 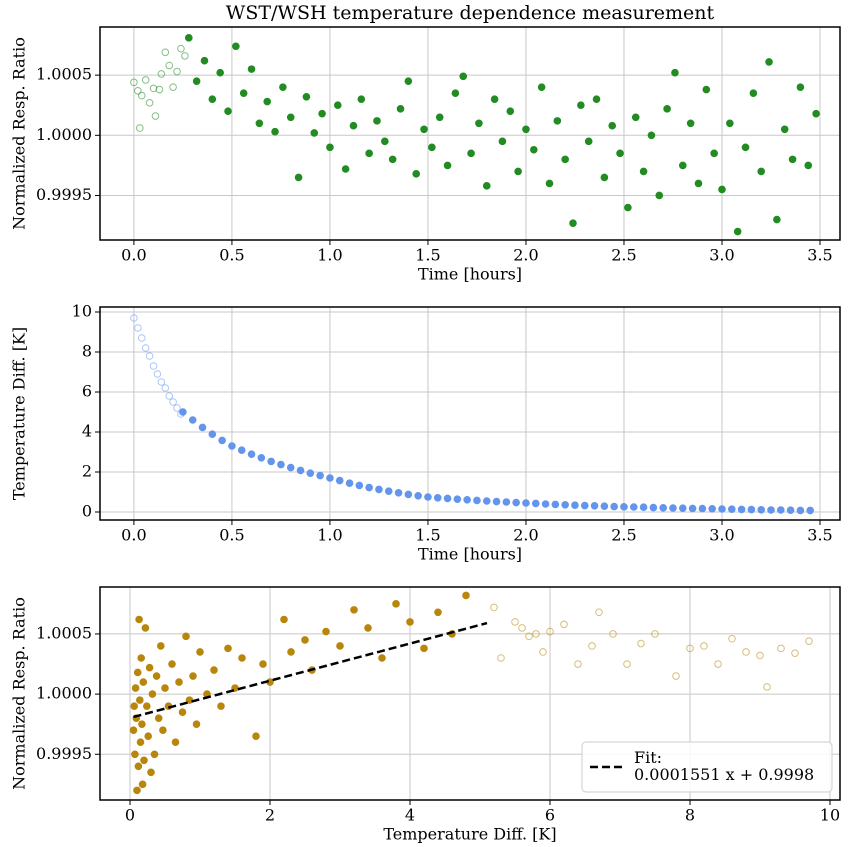 I want to click on y-axis-label: Normalized Resp. Ratio, so click(x=19, y=133).